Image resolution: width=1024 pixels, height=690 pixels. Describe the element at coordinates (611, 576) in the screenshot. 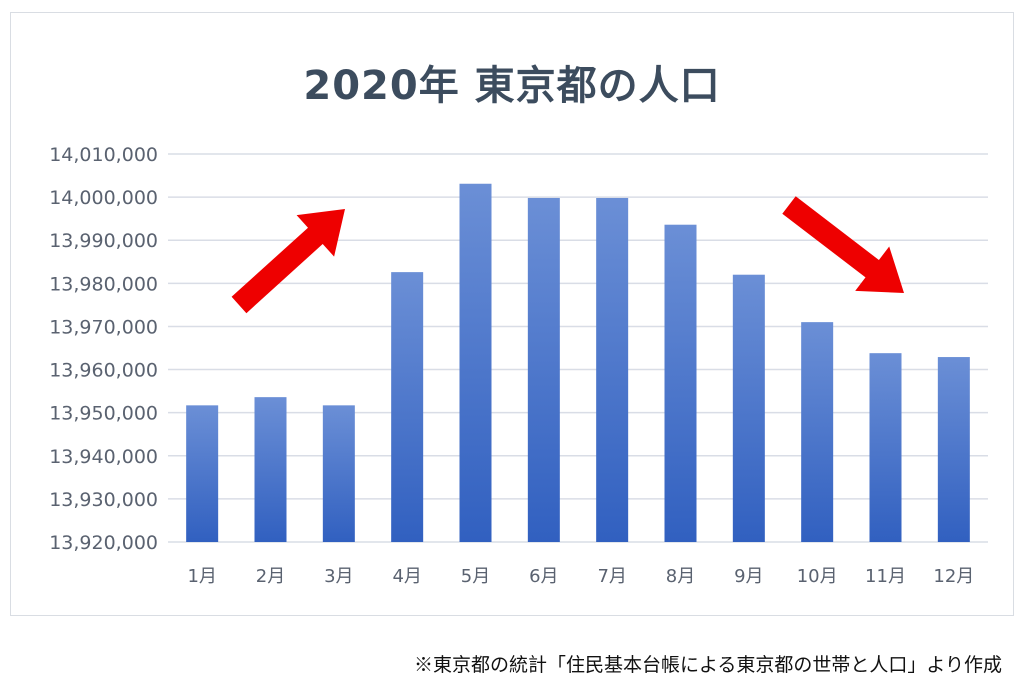

I see `x-tick-label: 7月` at that location.